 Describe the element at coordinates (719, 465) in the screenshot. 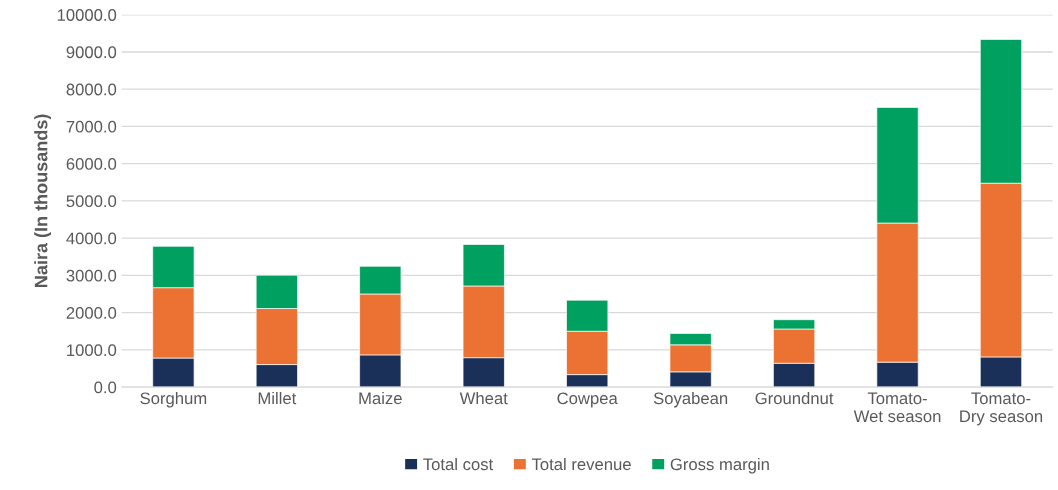

I see `legend-label: Gross margin` at that location.